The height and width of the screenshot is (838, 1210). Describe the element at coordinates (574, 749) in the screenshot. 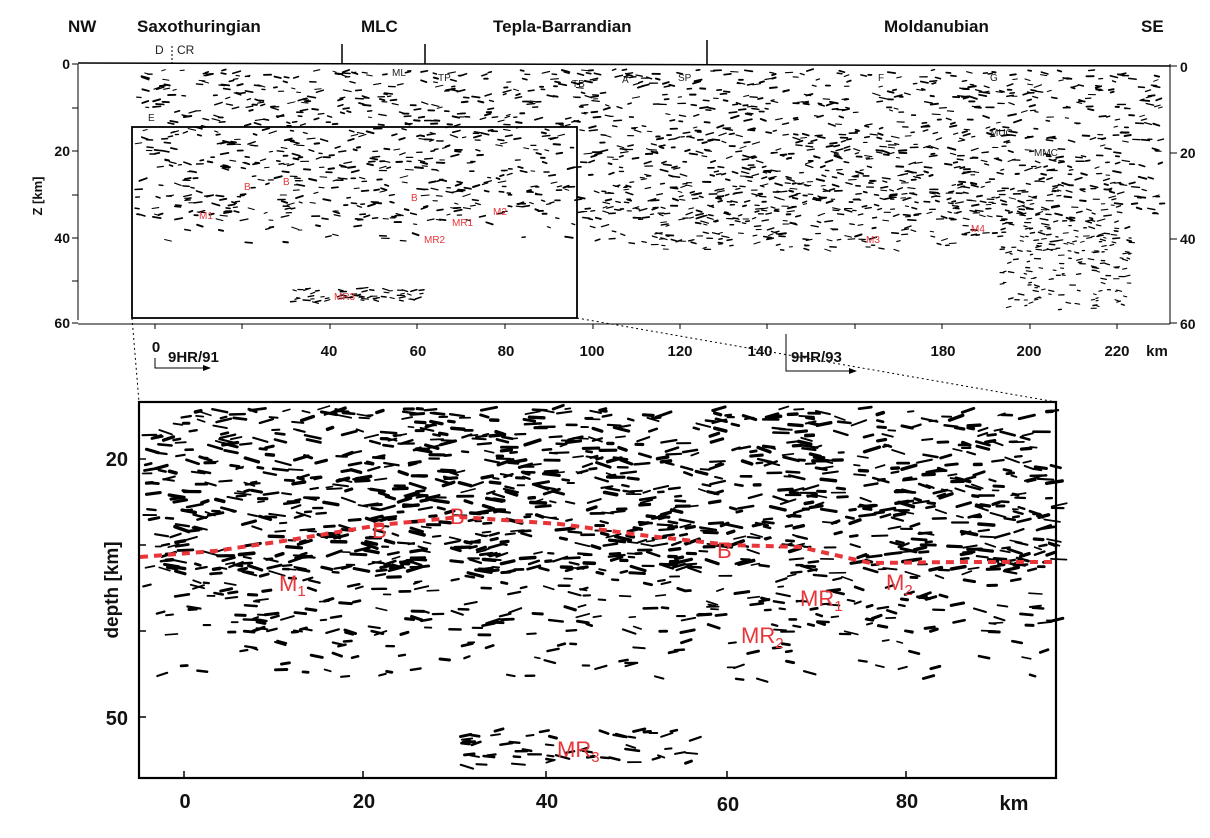

I see `red-label-text: MR` at that location.